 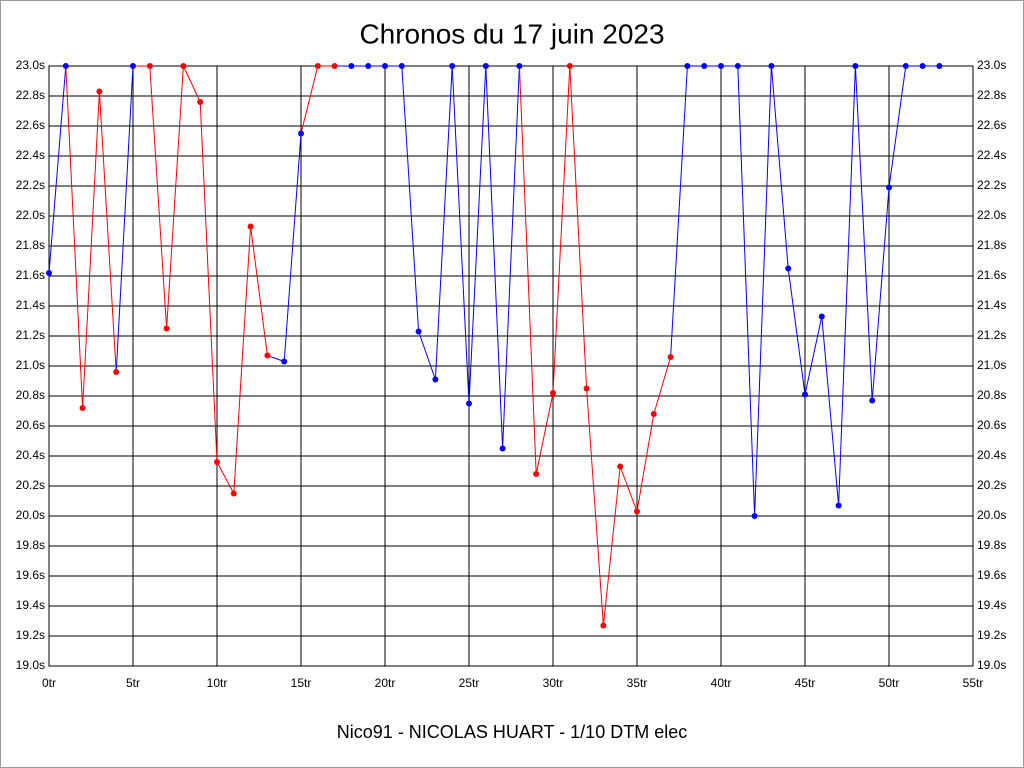 I want to click on y-tick-label: 20.4s, so click(x=30, y=455).